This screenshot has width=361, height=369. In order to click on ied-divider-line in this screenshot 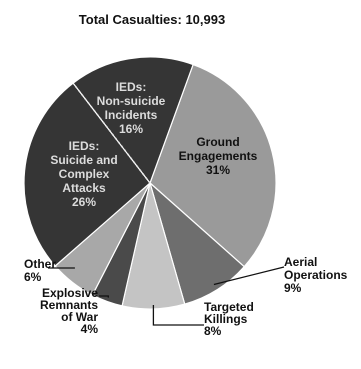, I will do `click(112, 134)`.